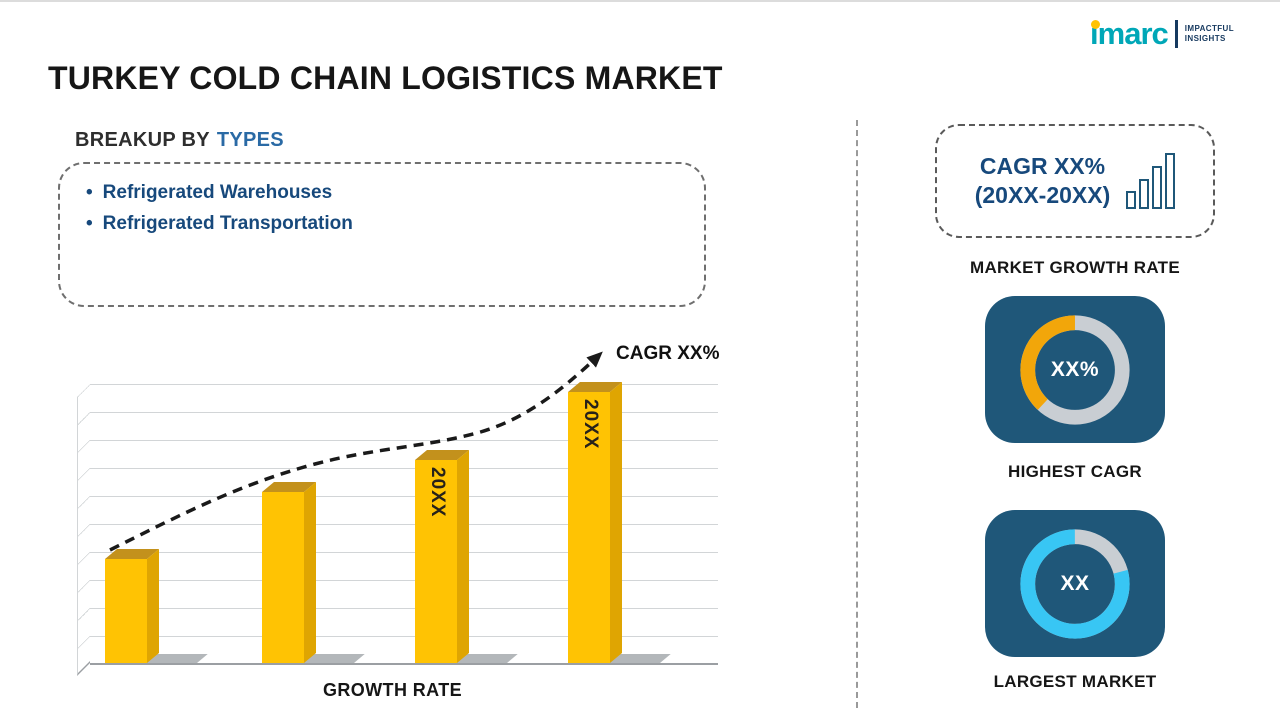 This screenshot has height=720, width=1280. Describe the element at coordinates (1096, 24) in the screenshot. I see `logo-yellow-dot-icon` at that location.